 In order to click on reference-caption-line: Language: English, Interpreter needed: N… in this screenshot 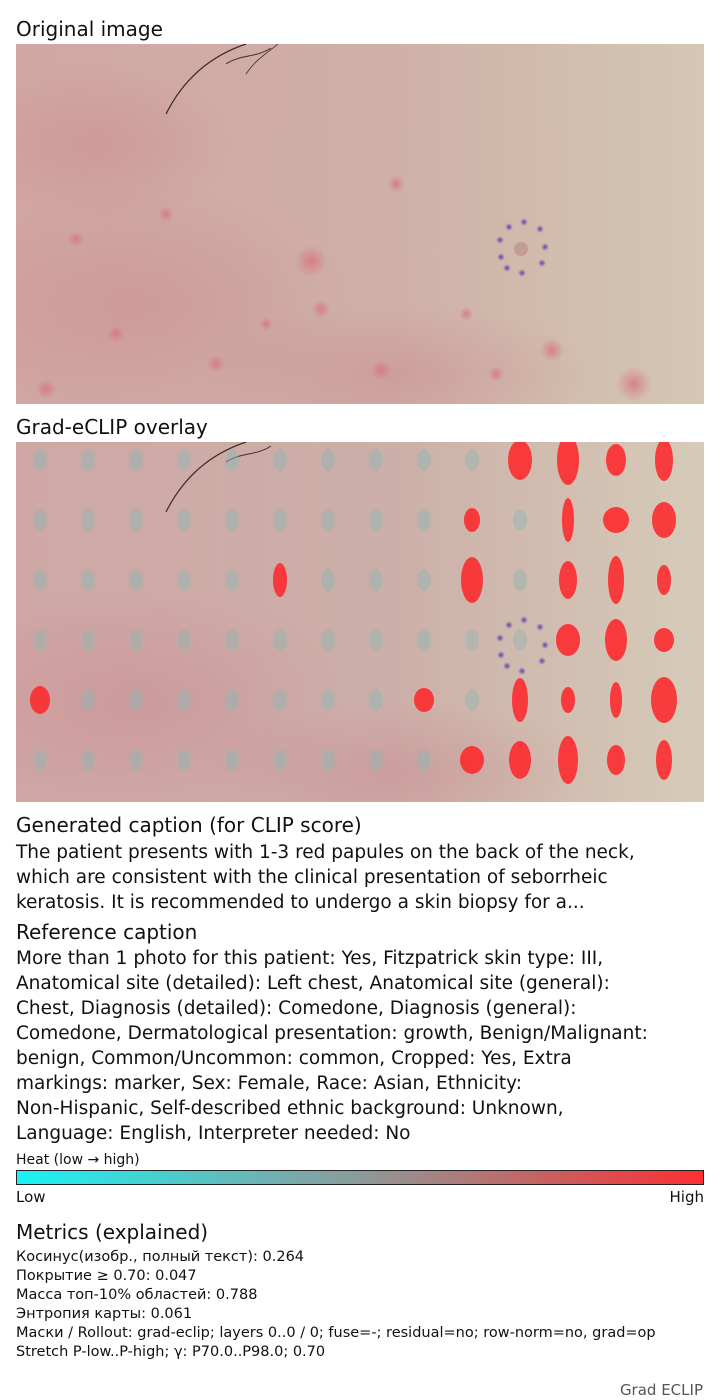, I will do `click(213, 1133)`.